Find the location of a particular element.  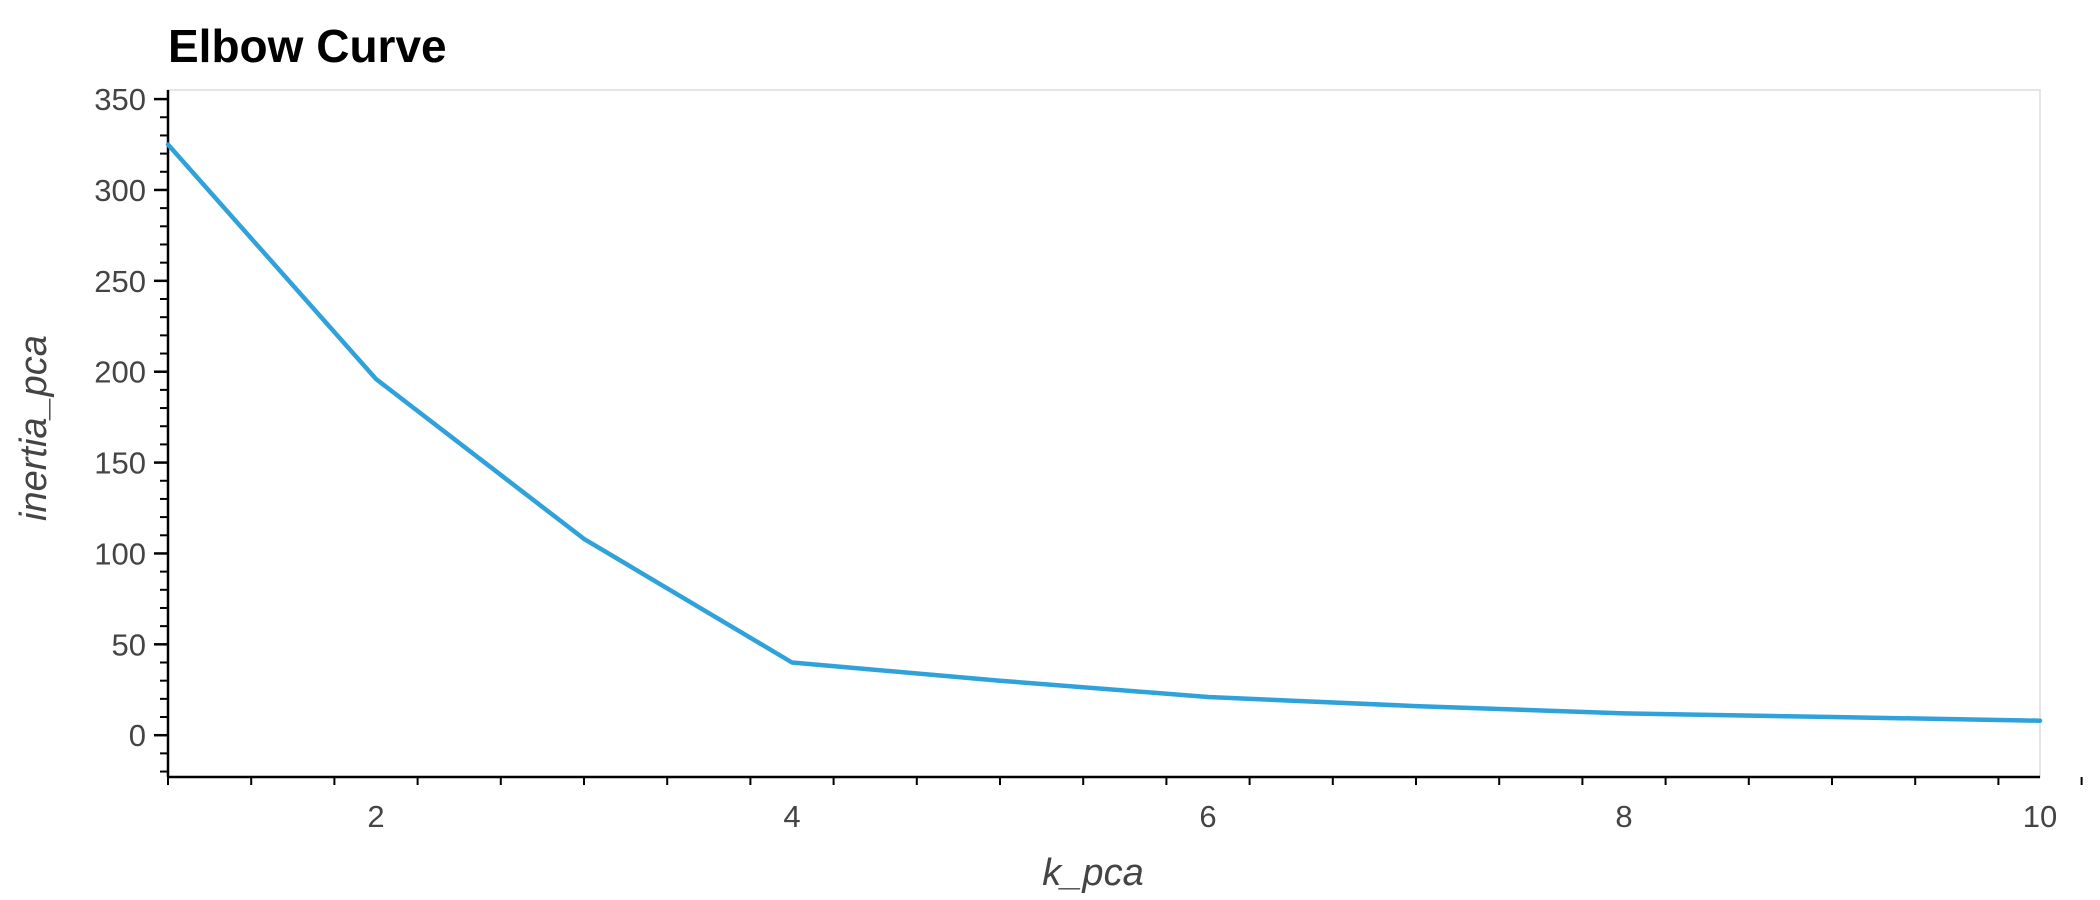

y-tick-label: 0 is located at coordinates (137, 735).